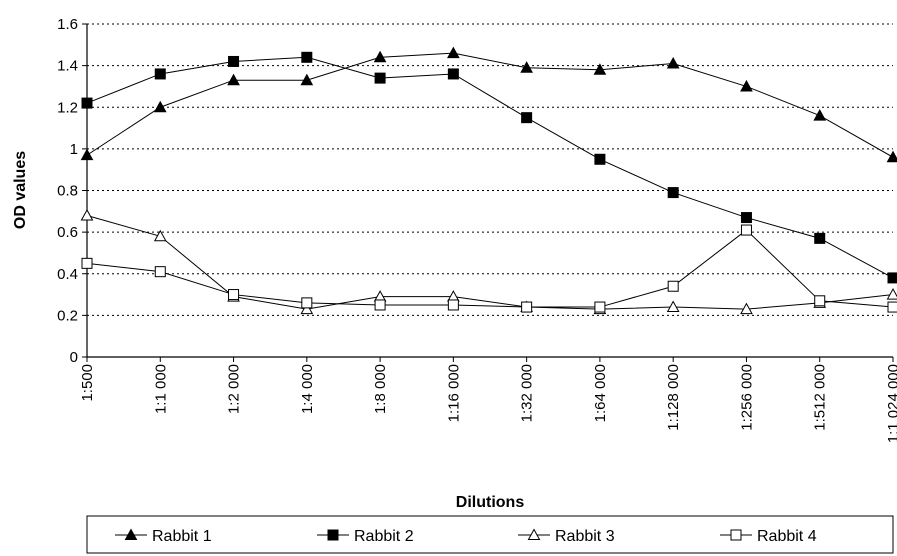 The width and height of the screenshot is (897, 556). What do you see at coordinates (527, 393) in the screenshot?
I see `x-tick-label: 1:32 000` at bounding box center [527, 393].